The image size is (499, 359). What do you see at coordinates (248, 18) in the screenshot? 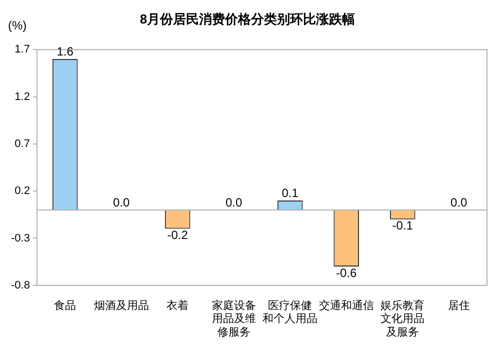
I see `chart-title: 8月份居民消费价格分类别环比涨跌幅` at bounding box center [248, 18].